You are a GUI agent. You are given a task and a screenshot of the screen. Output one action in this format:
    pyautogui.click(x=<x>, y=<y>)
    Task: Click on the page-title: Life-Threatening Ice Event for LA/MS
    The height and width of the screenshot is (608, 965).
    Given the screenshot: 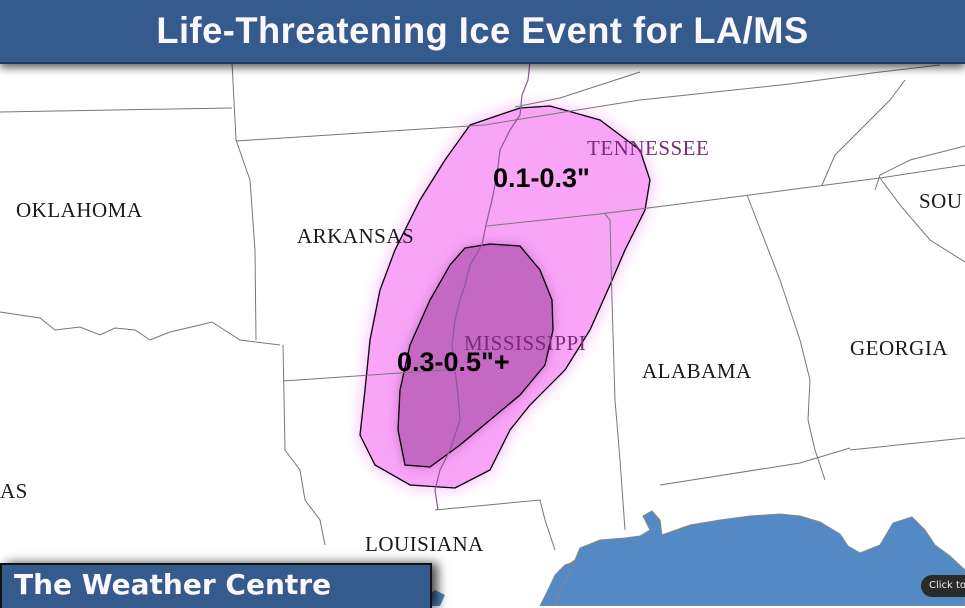 What is the action you would take?
    pyautogui.click(x=482, y=30)
    